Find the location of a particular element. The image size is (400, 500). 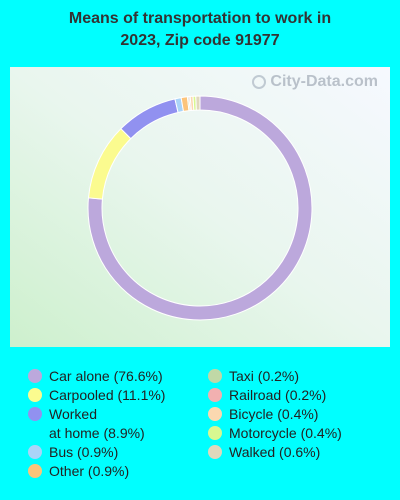

legend-item: Bus (0.9%) is located at coordinates (96, 452).